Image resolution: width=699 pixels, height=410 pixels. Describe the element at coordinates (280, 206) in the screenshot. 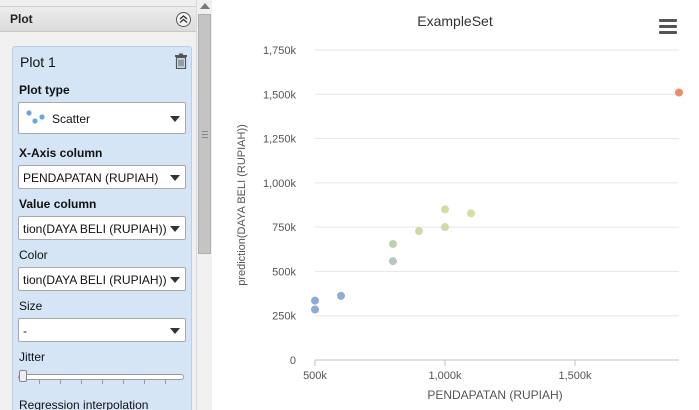

I see `y-axis-ticks: 0 250k 500k 750k 1,000k 1,250k 1,500k 1,750k` at that location.